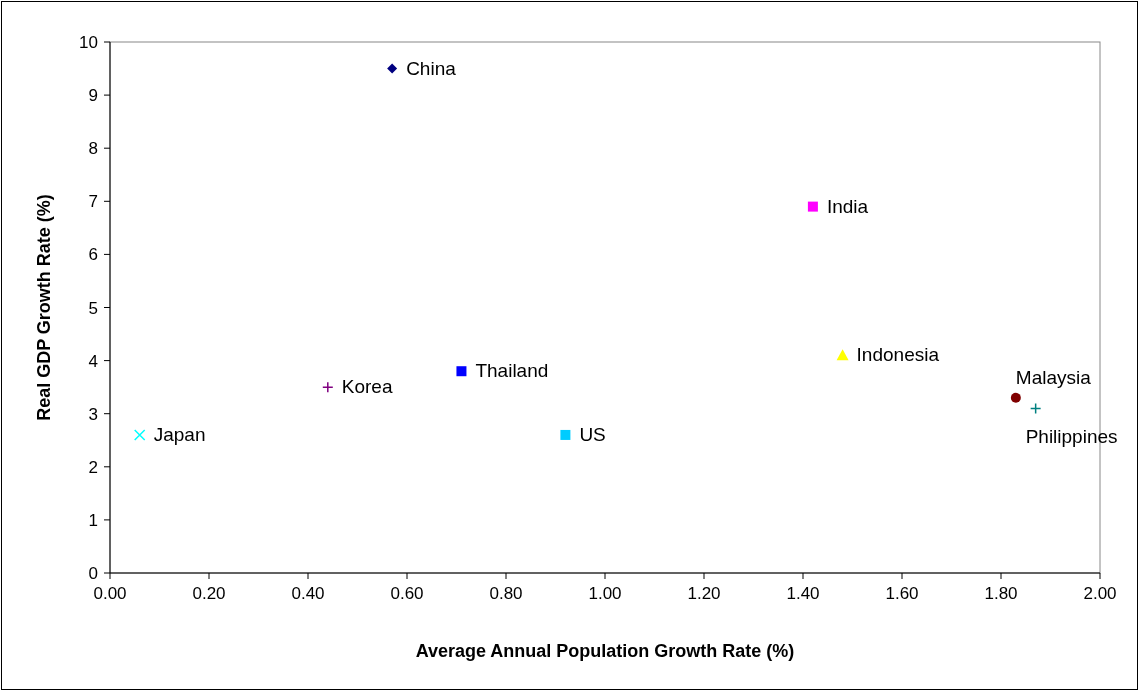  Describe the element at coordinates (1053, 377) in the screenshot. I see `series-label: Malaysia` at that location.